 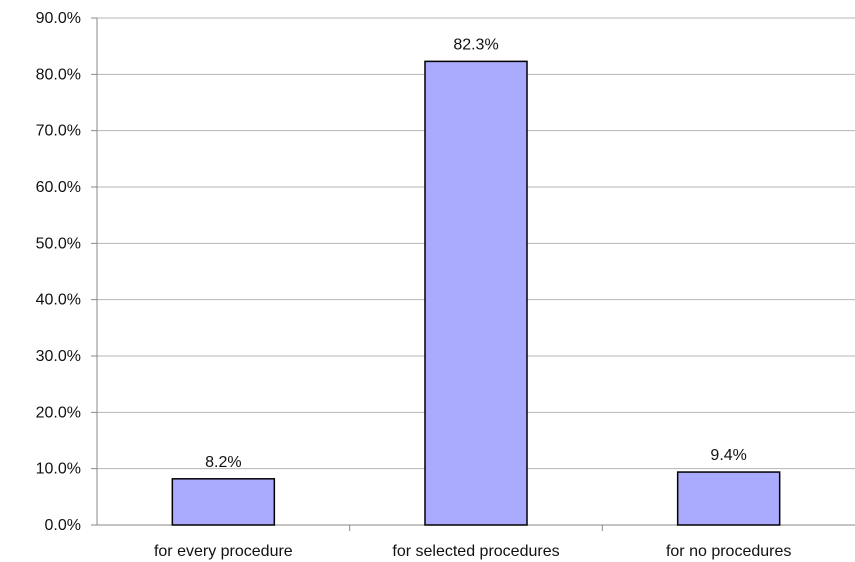 What do you see at coordinates (728, 551) in the screenshot?
I see `x-category-label: for no procedures` at bounding box center [728, 551].